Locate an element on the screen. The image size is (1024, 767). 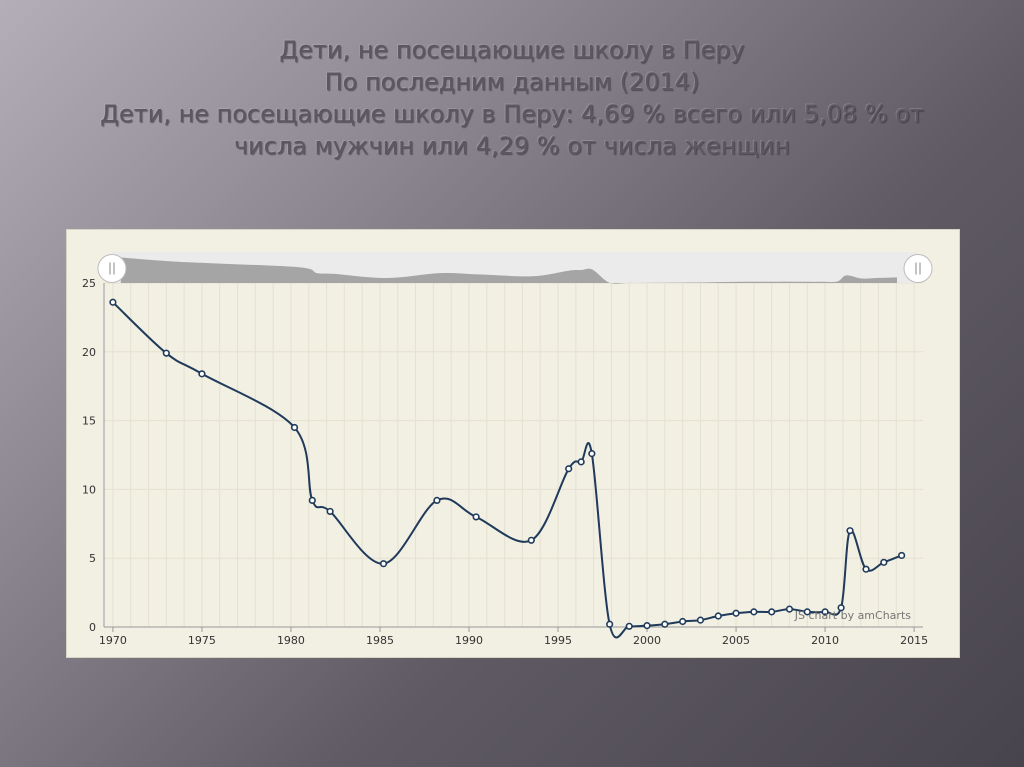
x-tick-label: 1985 is located at coordinates (380, 640).